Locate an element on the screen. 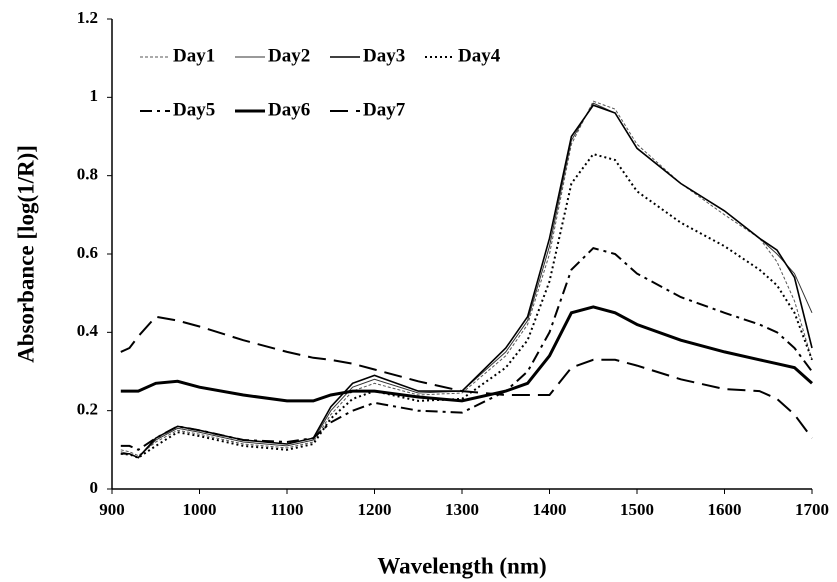  y-tick-label: 0.6 is located at coordinates (87, 252).